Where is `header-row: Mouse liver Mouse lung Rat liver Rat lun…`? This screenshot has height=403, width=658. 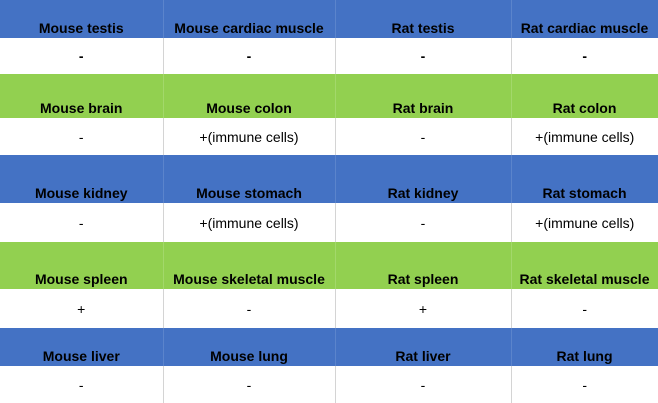 header-row: Mouse liver Mouse lung Rat liver Rat lun… is located at coordinates (329, 347).